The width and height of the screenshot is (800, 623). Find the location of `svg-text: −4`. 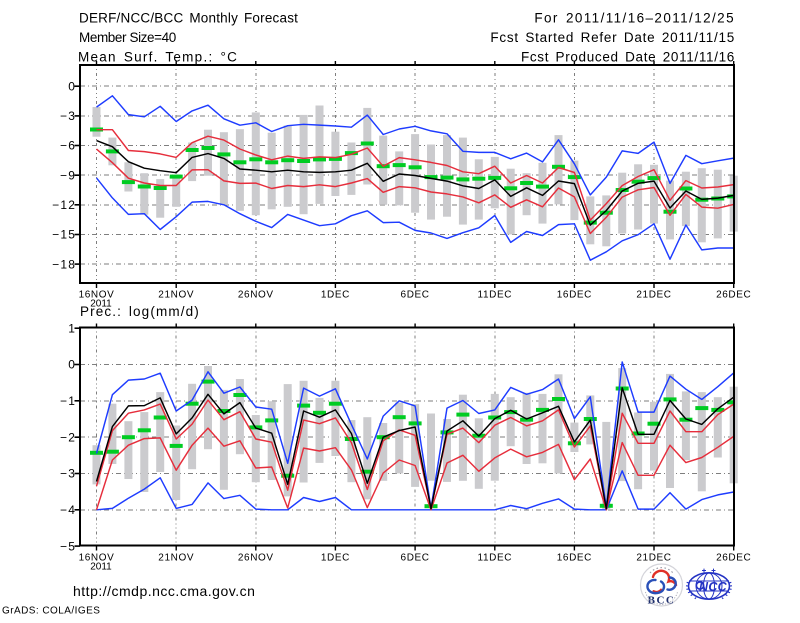

svg-text: −4 is located at coordinates (68, 510).